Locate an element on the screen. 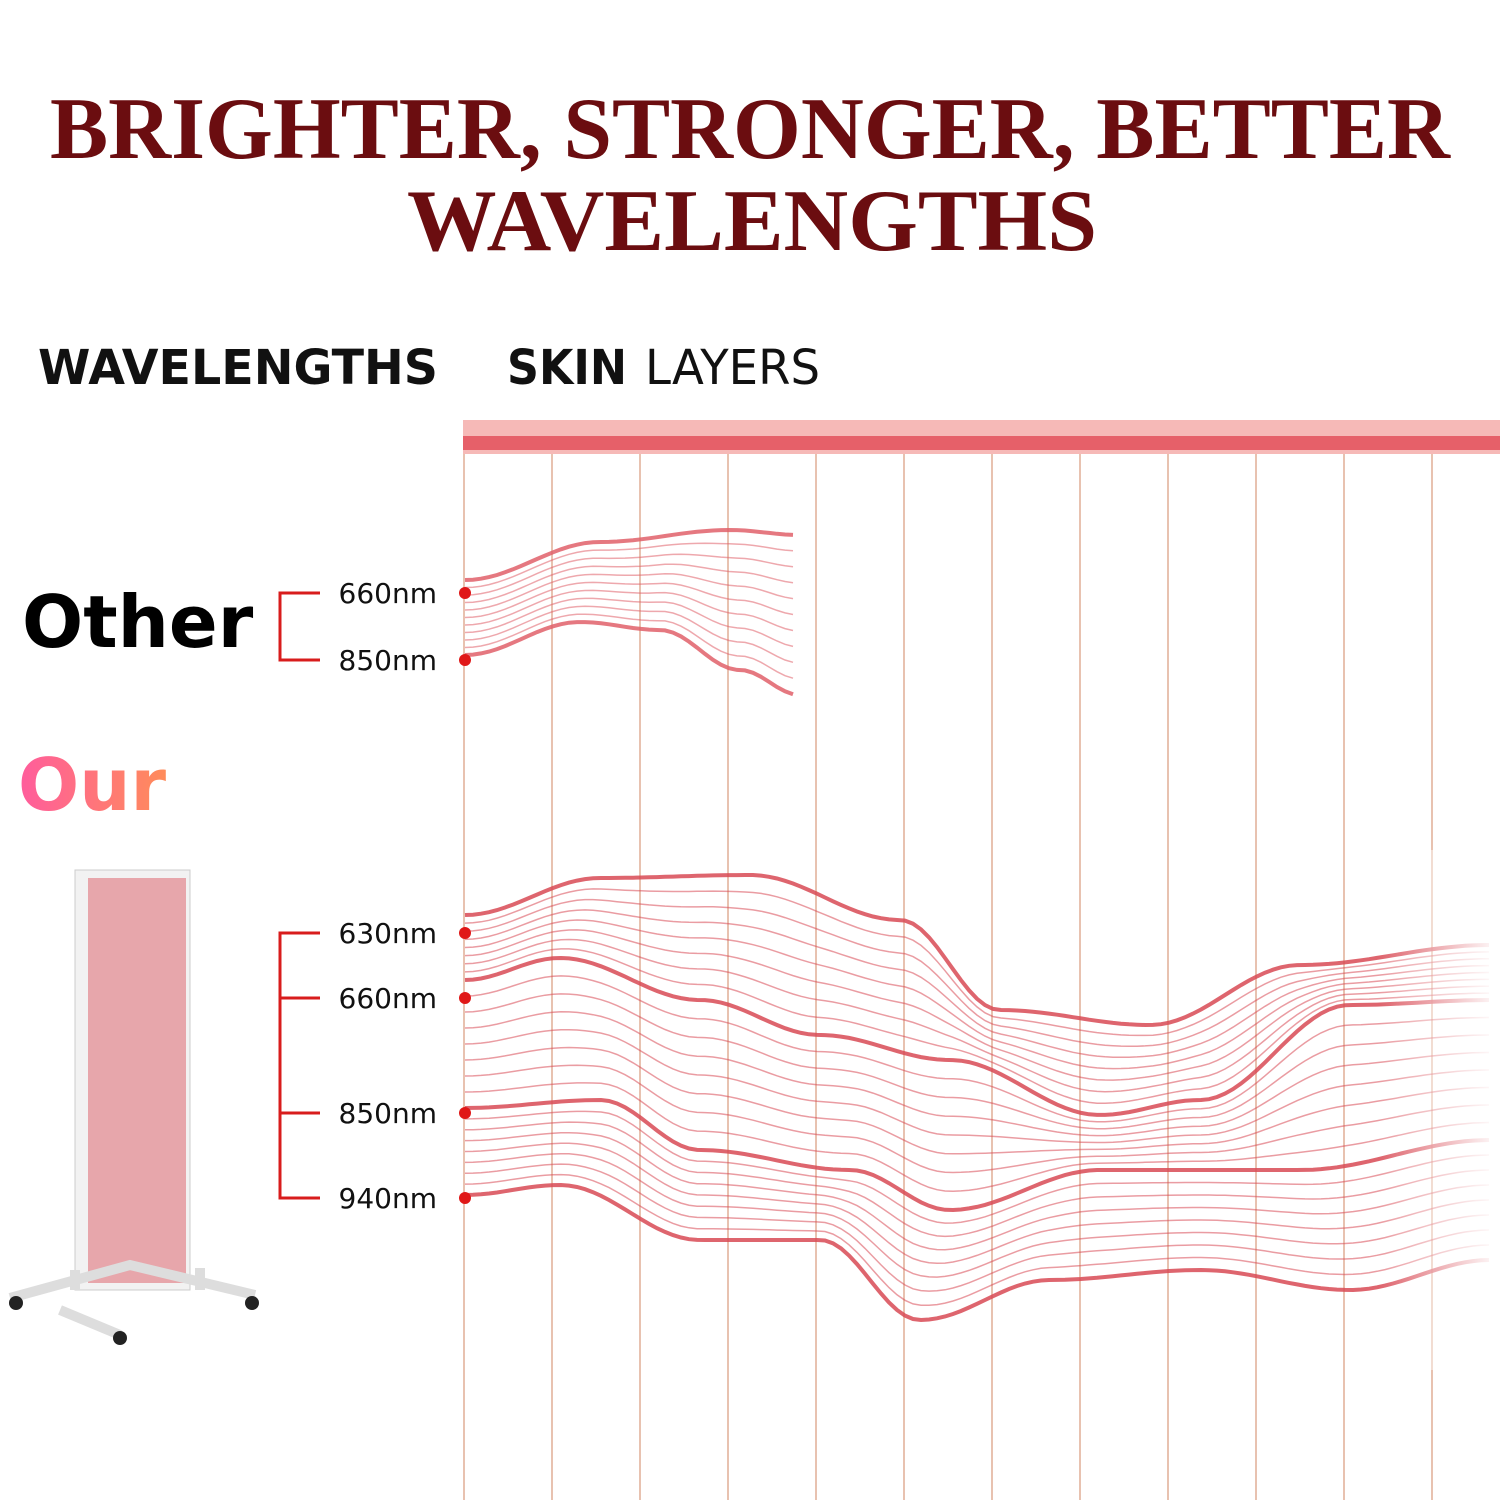 The image size is (1500, 1500). brackets is located at coordinates (299, 895).